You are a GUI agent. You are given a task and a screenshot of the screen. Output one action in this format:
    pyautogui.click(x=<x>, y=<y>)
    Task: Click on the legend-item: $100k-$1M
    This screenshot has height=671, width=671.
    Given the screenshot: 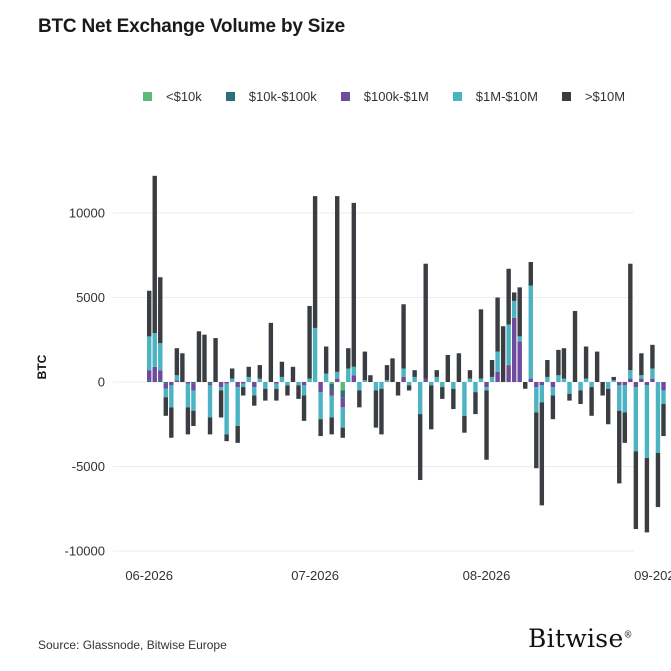 What is the action you would take?
    pyautogui.click(x=384, y=96)
    